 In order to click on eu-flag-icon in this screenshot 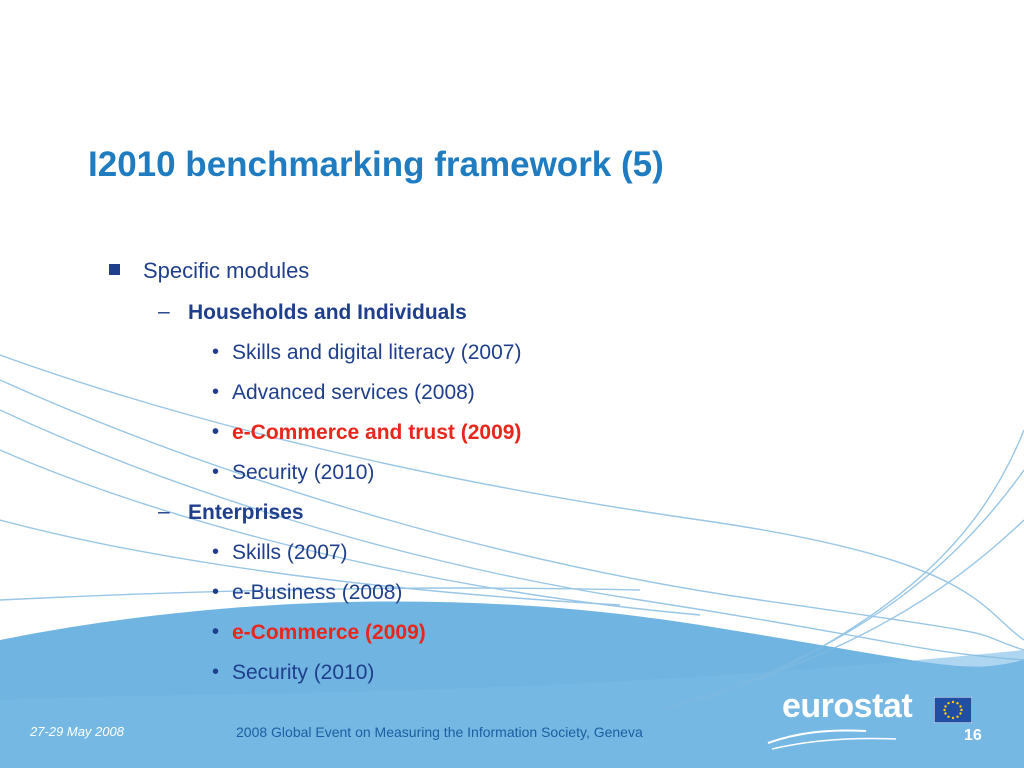, I will do `click(953, 710)`.